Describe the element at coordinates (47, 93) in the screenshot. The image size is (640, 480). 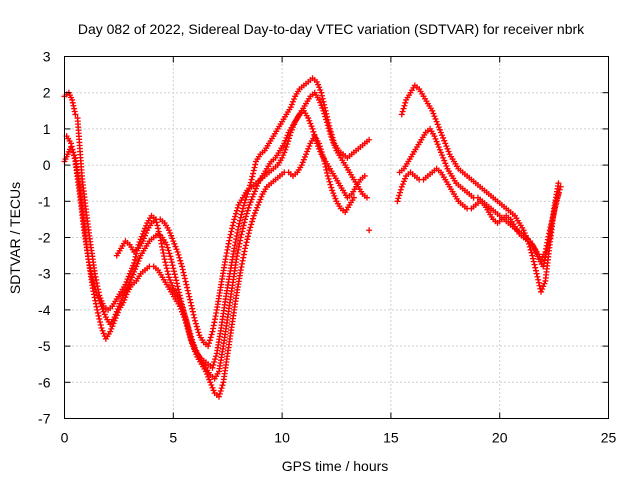
I see `y-tick-label: 2` at that location.